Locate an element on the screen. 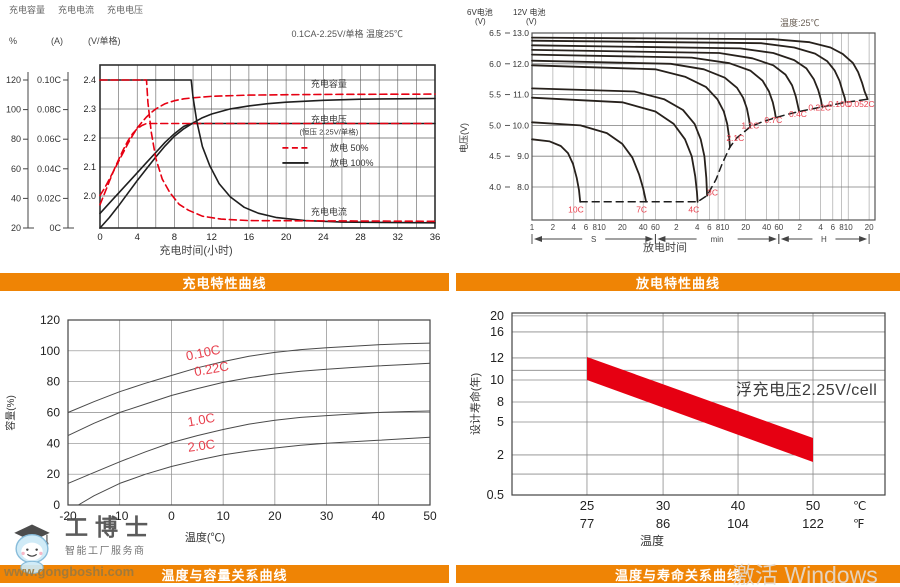 The height and width of the screenshot is (587, 900). design-life-band is located at coordinates (700, 409).